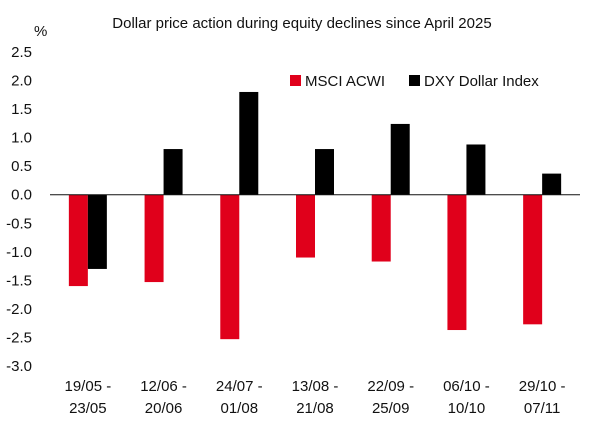 The width and height of the screenshot is (592, 442). I want to click on y-tick-label: -2.5, so click(19, 337).